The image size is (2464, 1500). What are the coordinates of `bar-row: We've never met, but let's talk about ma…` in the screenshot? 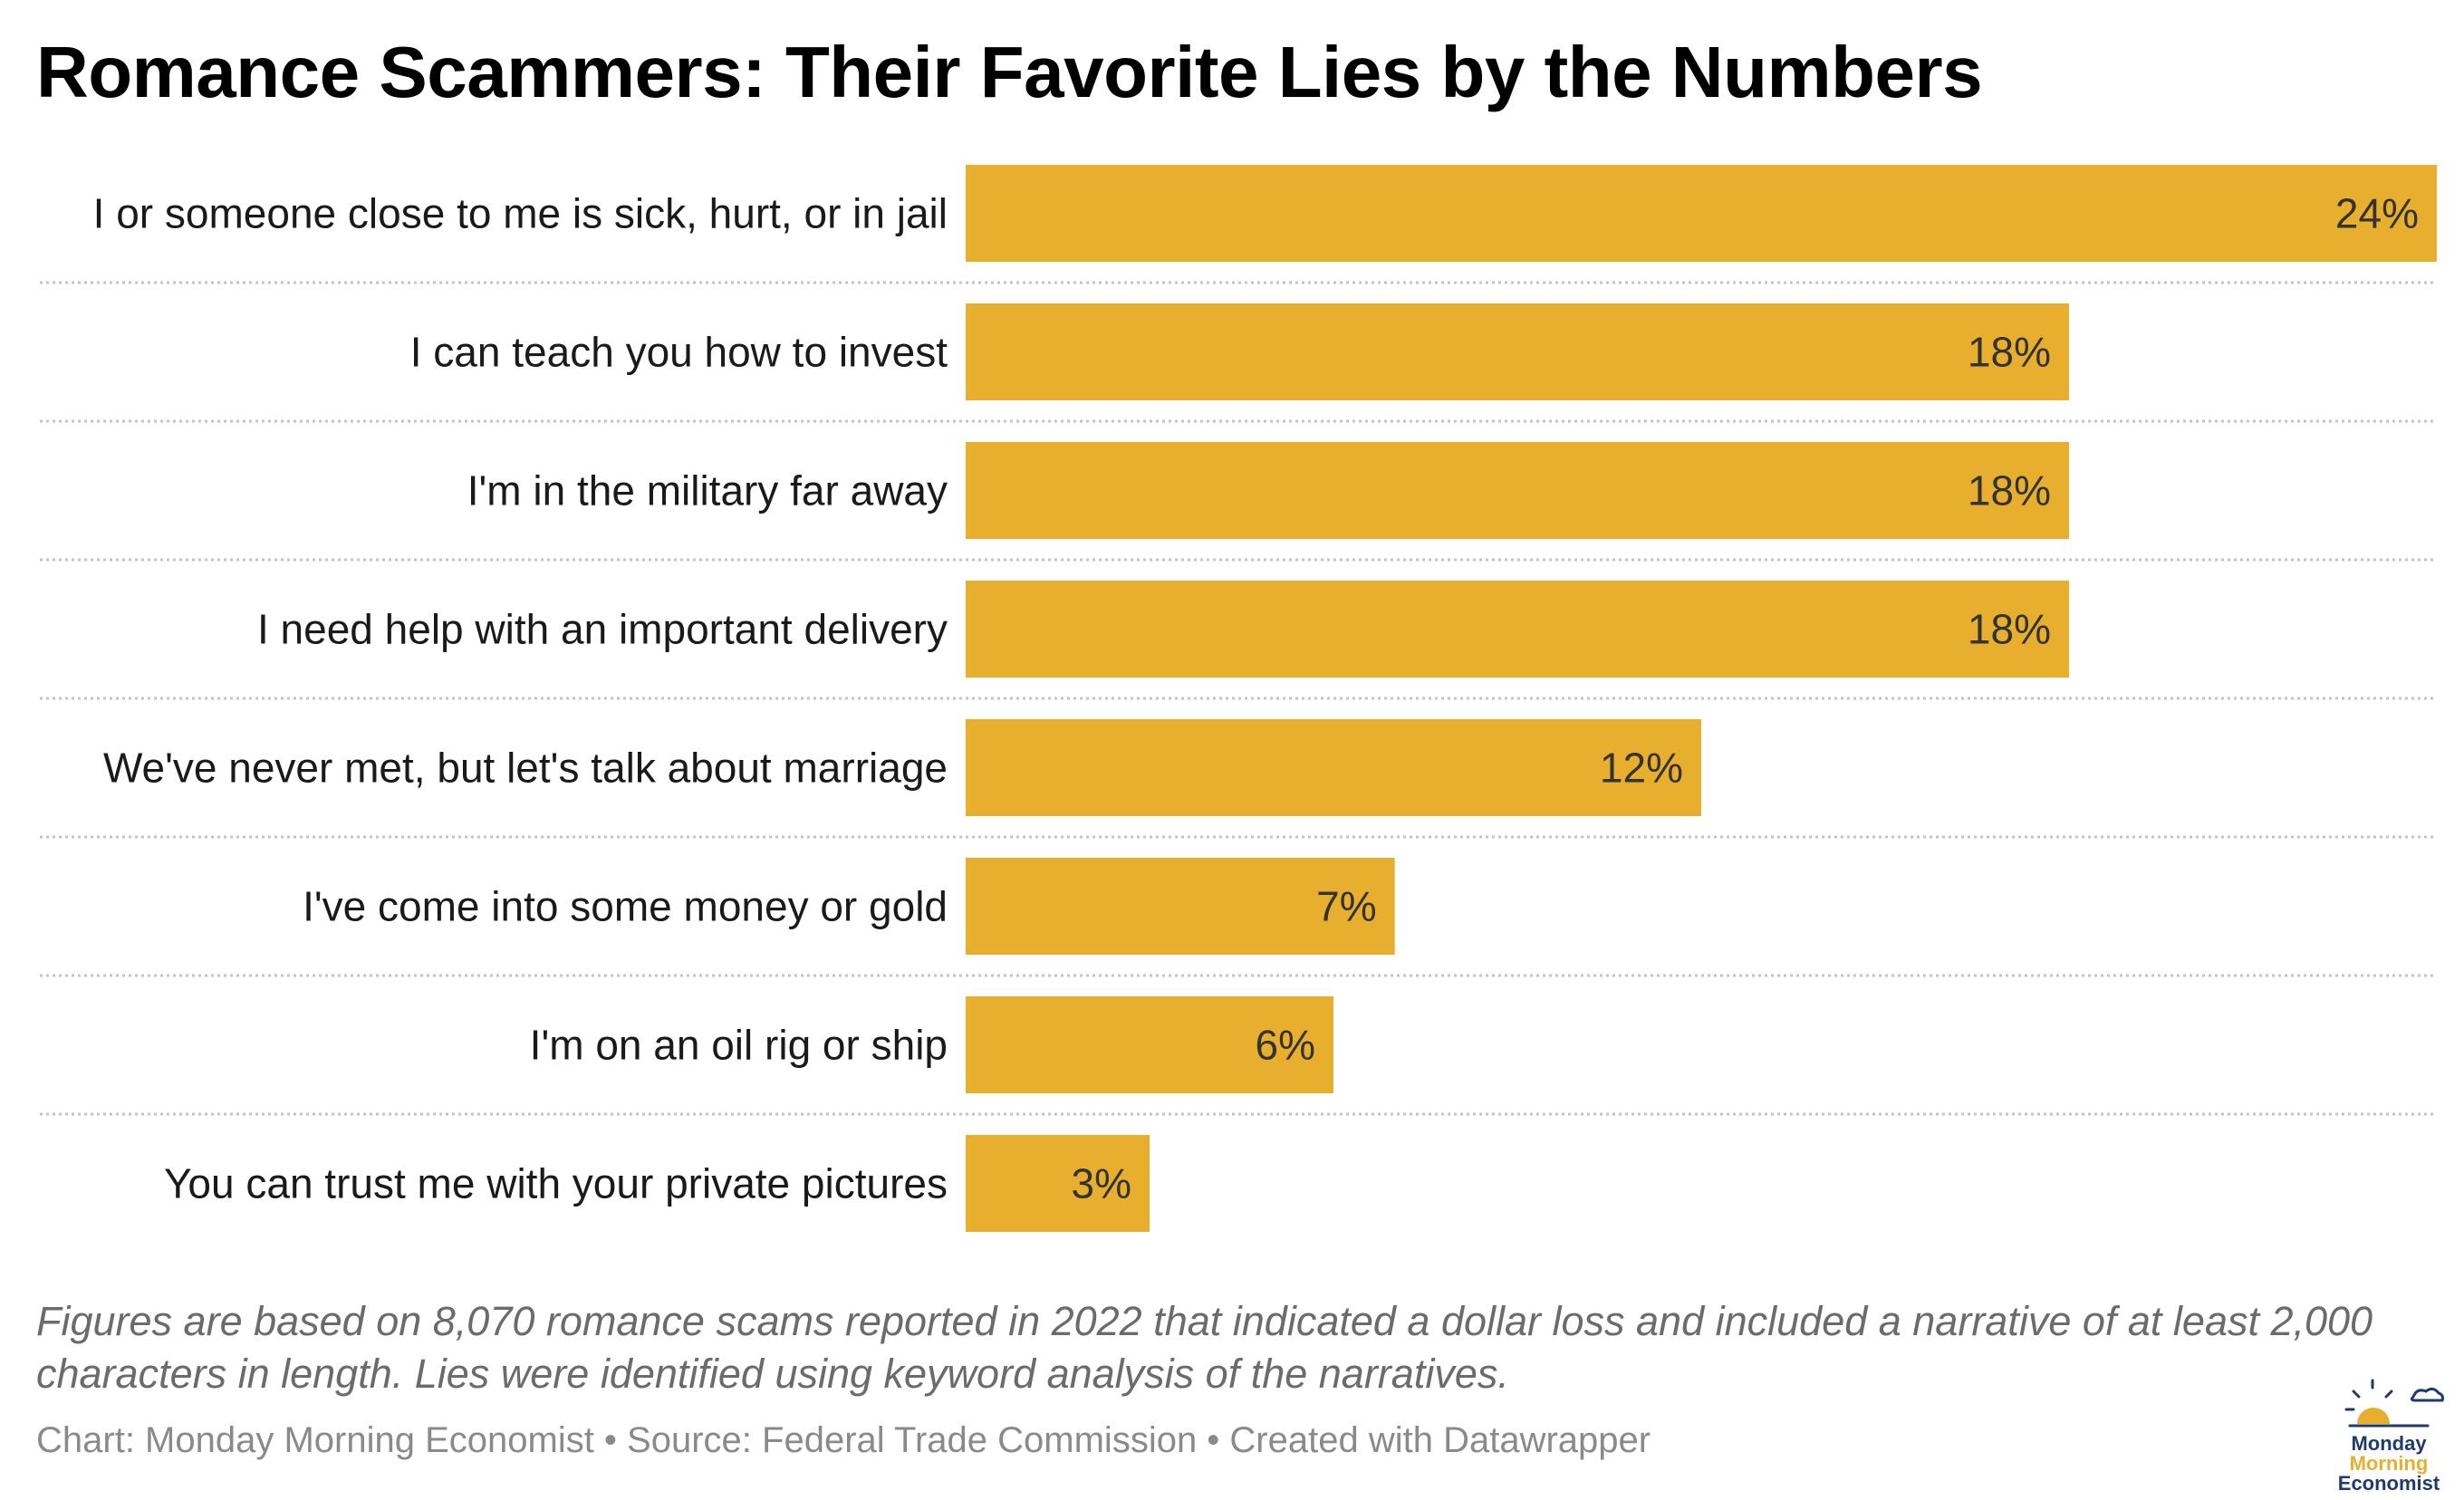 It's located at (902, 768).